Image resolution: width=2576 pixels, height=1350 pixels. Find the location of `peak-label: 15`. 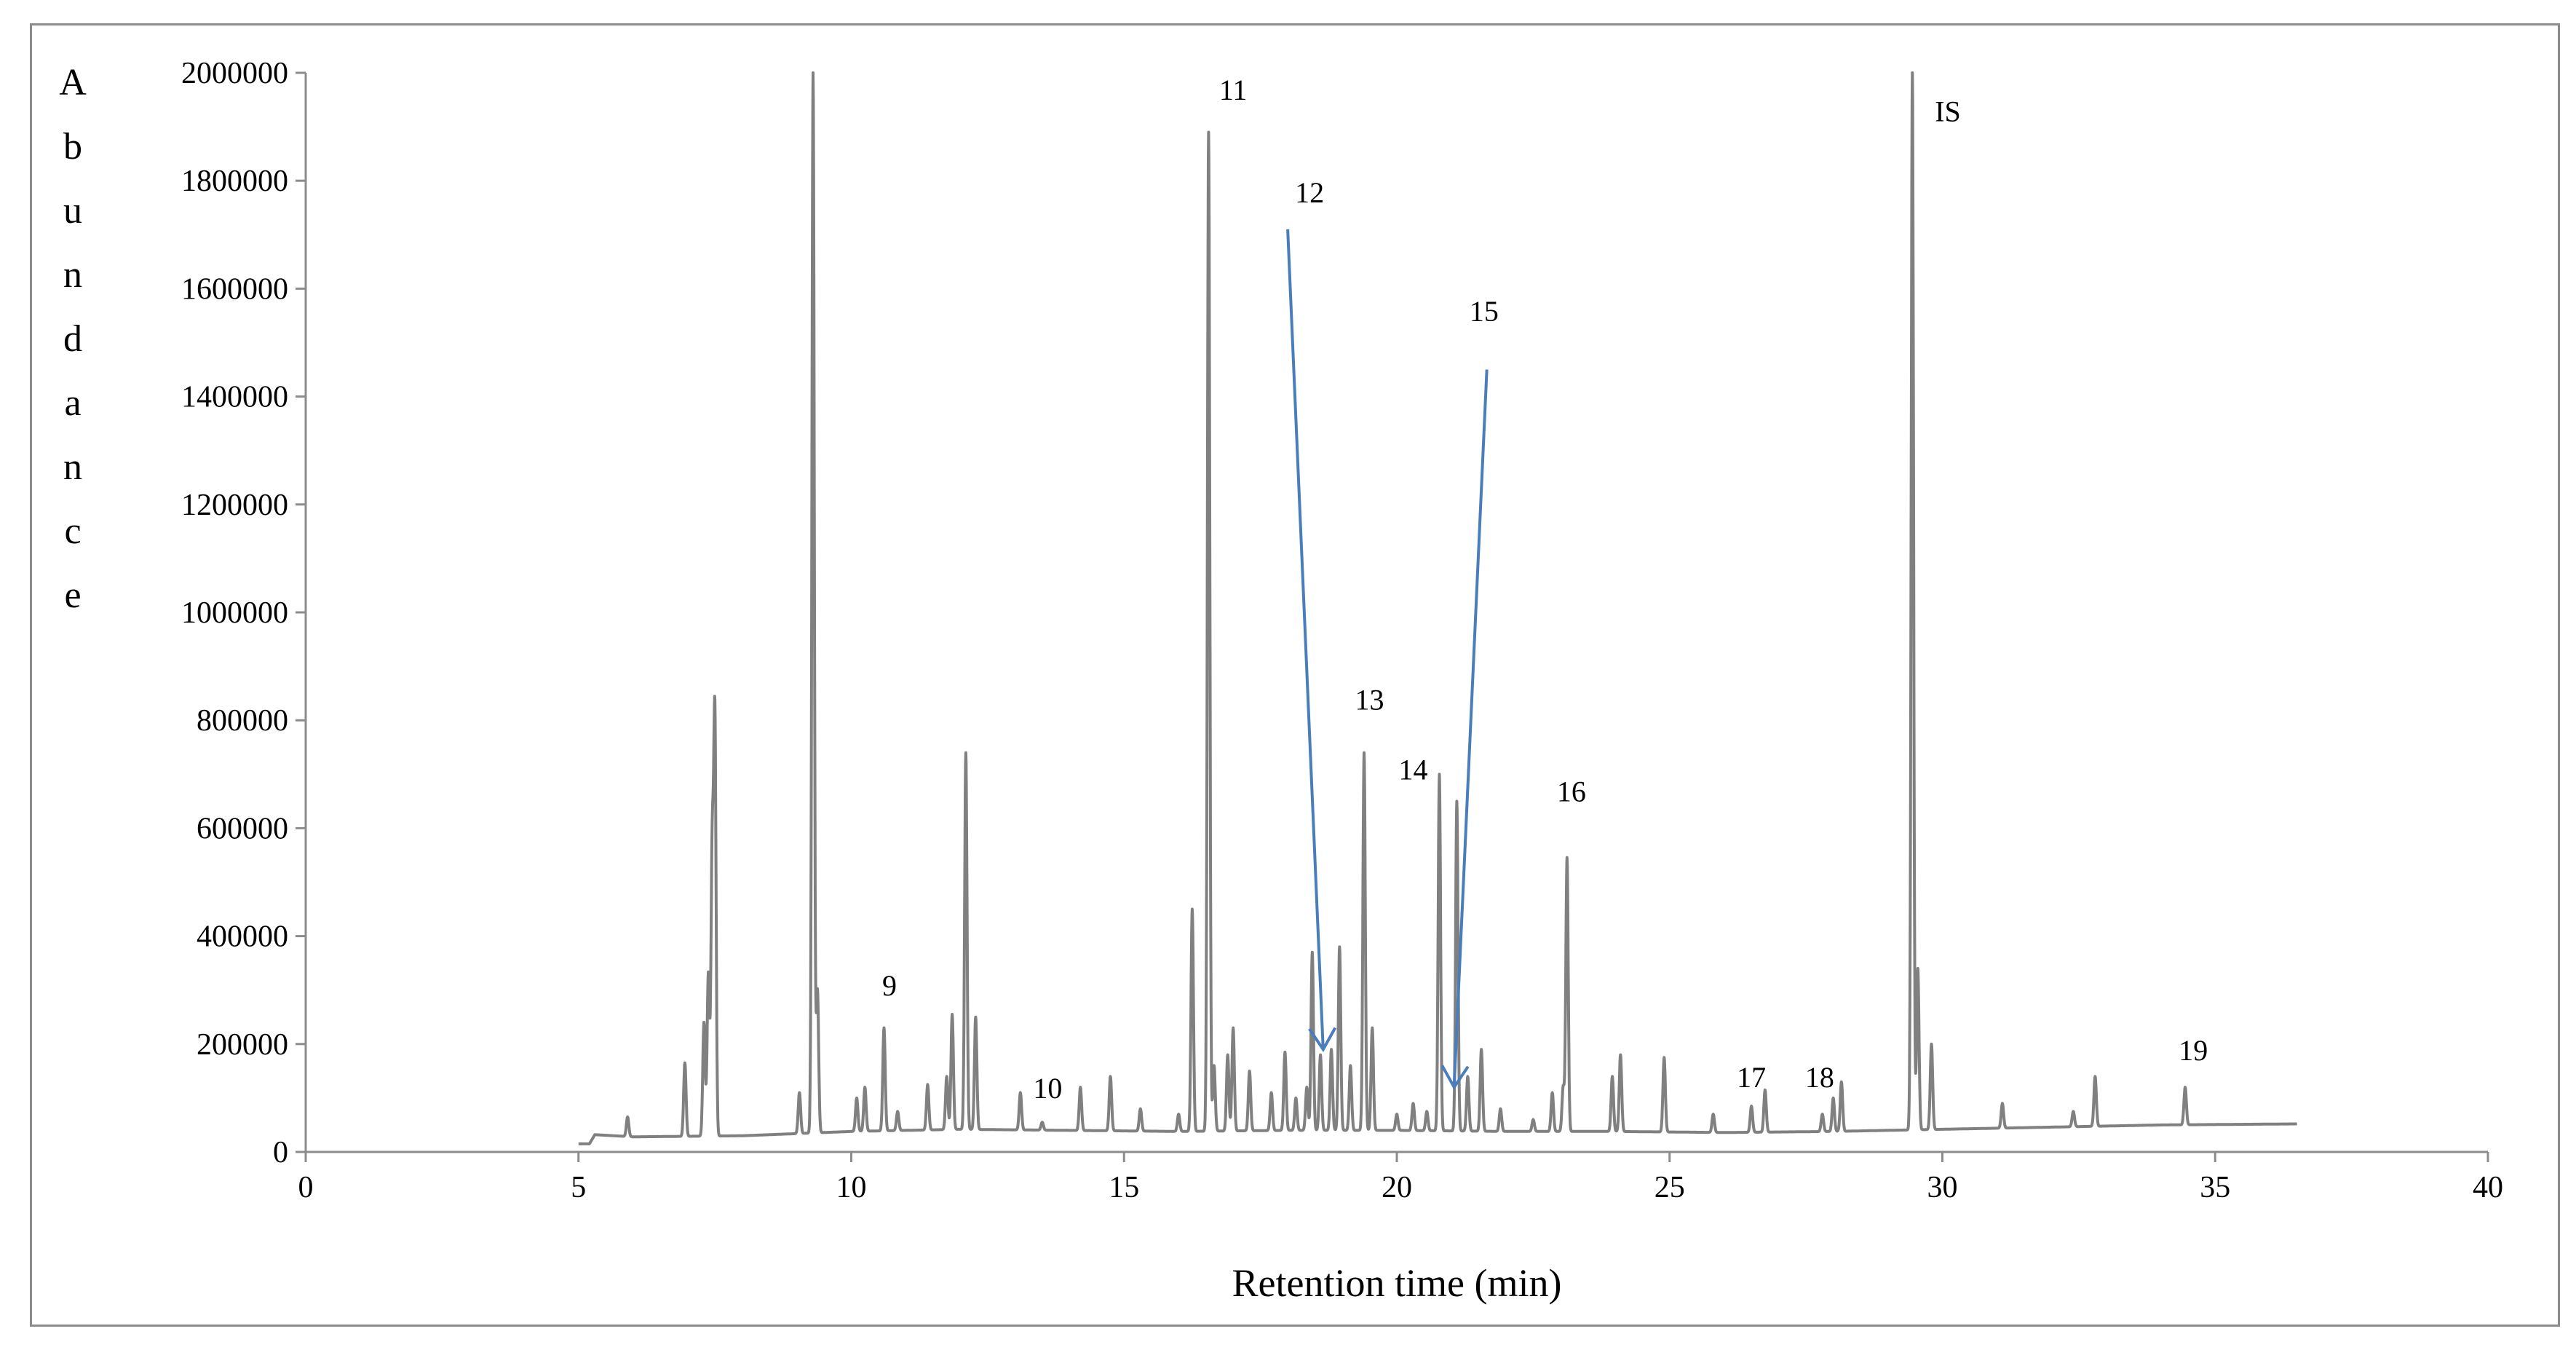

peak-label: 15 is located at coordinates (1484, 311).